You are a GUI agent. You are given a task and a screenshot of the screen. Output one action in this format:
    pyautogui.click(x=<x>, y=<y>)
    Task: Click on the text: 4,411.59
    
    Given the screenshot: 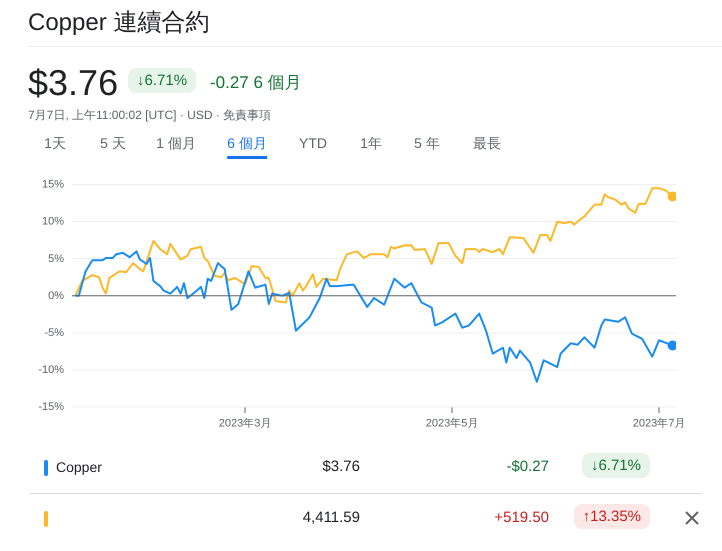 What is the action you would take?
    pyautogui.click(x=331, y=517)
    